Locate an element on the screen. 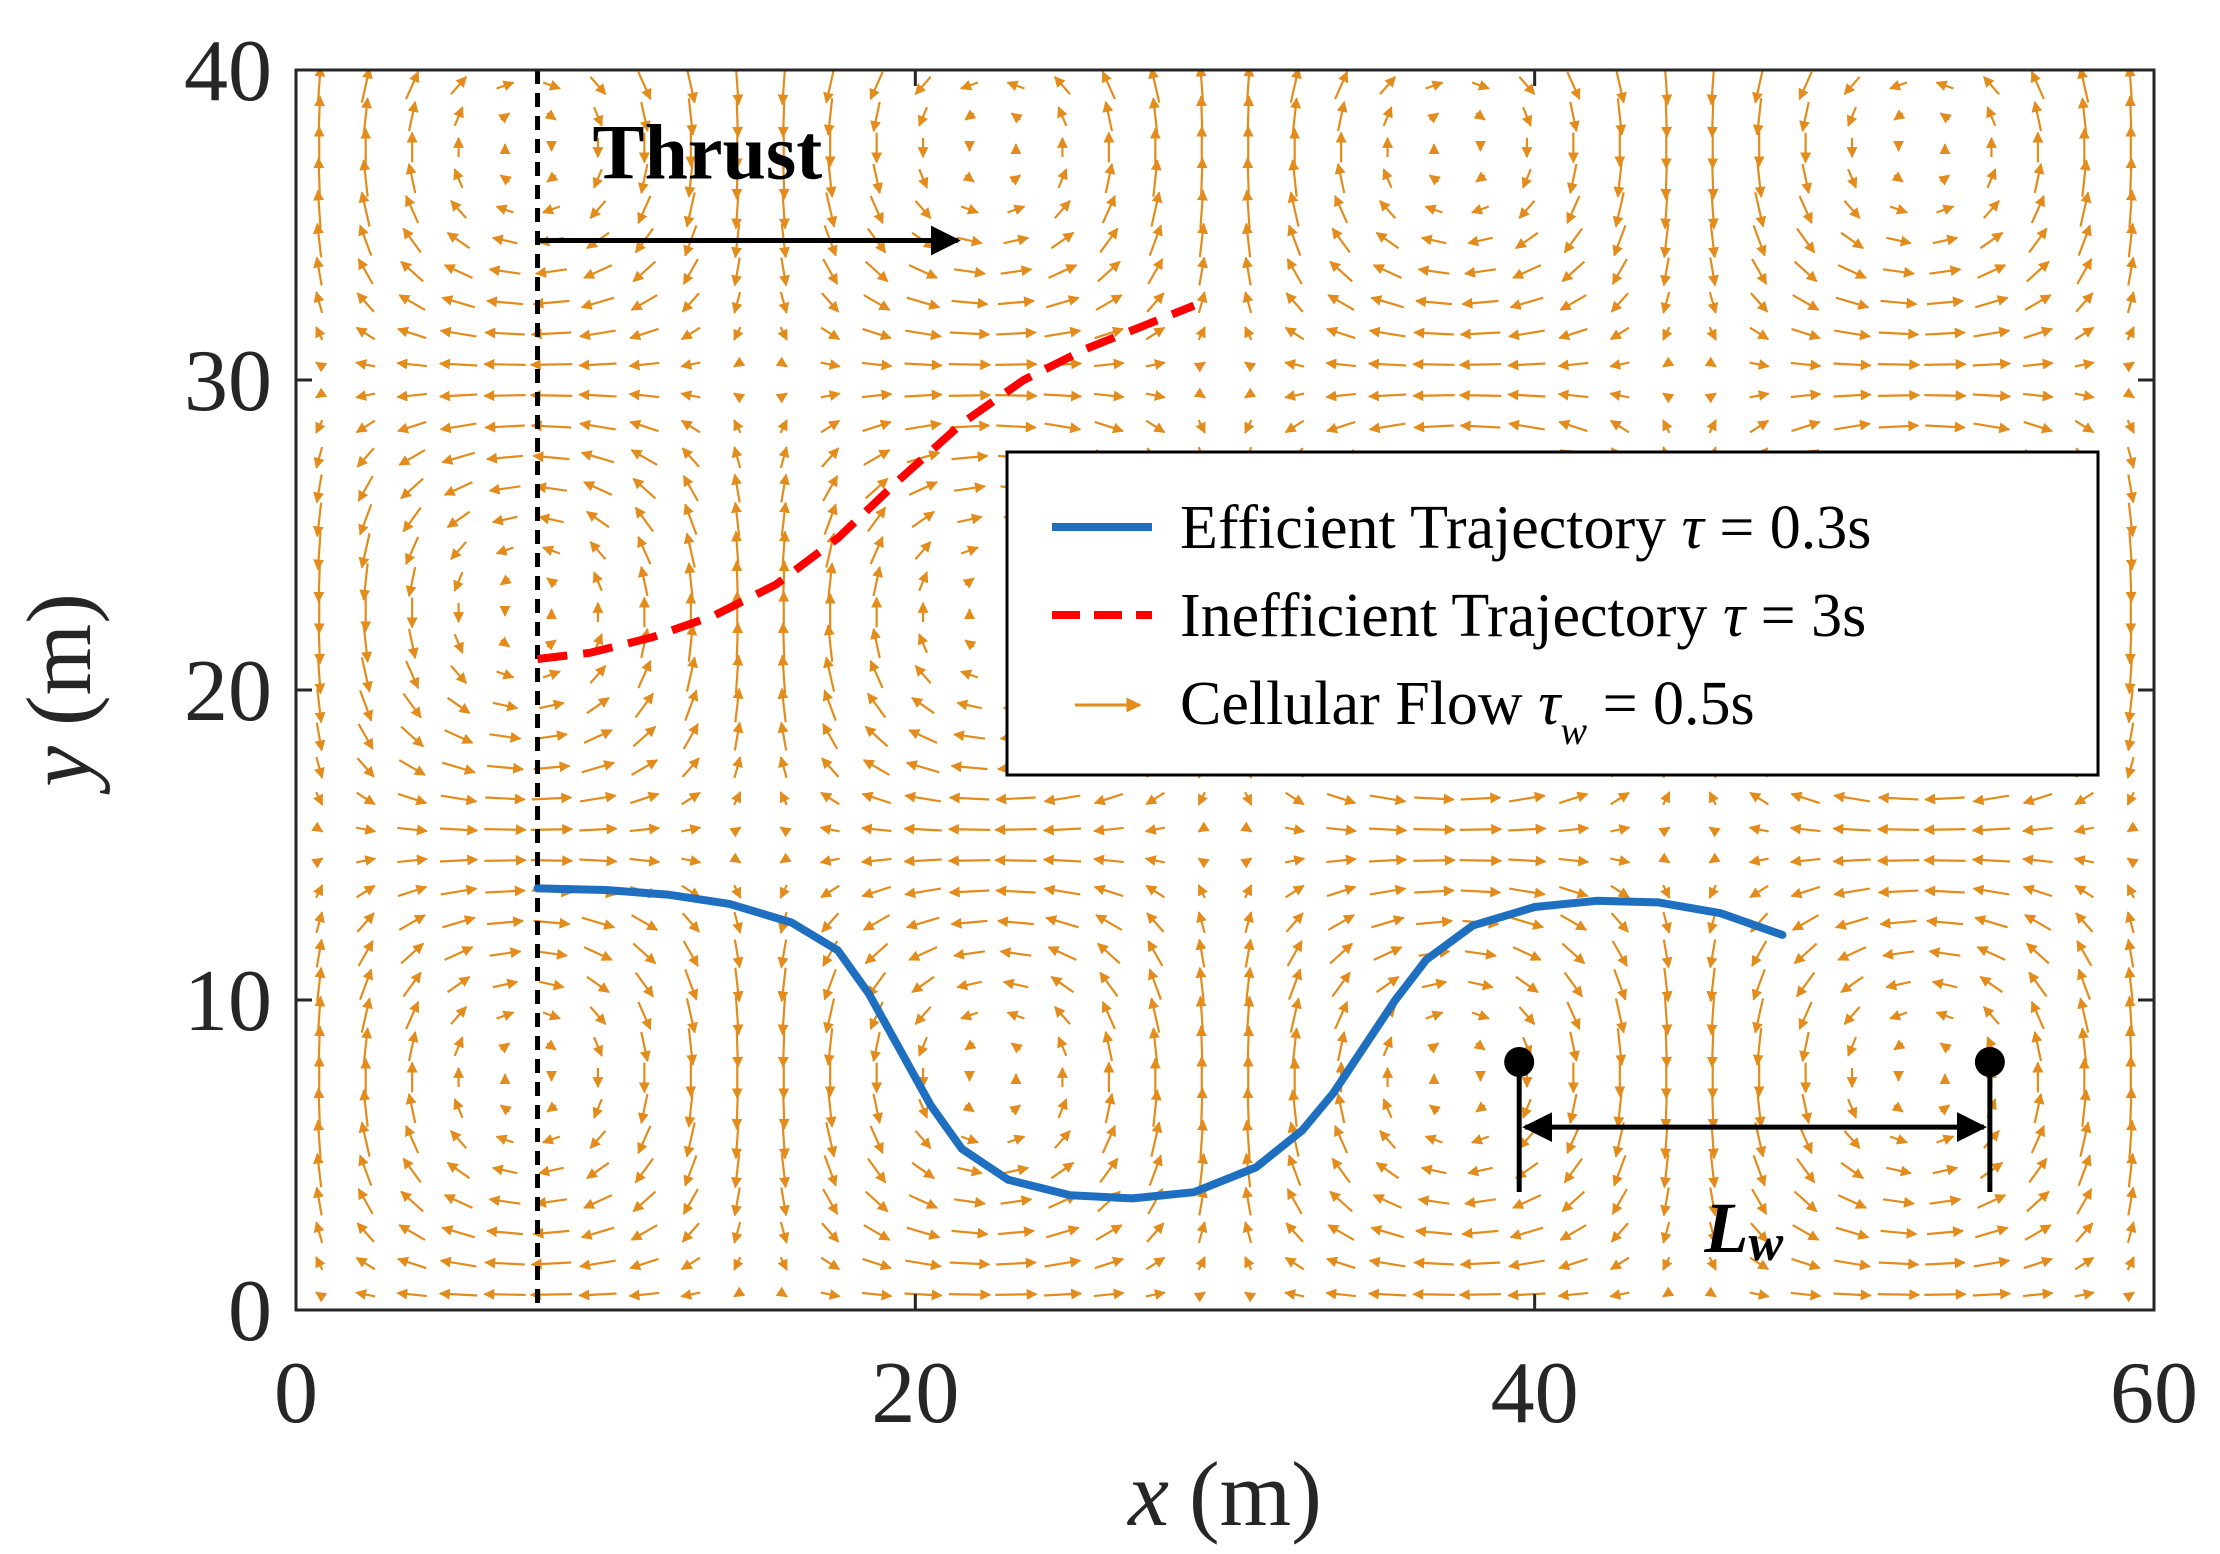 The height and width of the screenshot is (1554, 2220). x-axis-label: x (m) is located at coordinates (1224, 1494).